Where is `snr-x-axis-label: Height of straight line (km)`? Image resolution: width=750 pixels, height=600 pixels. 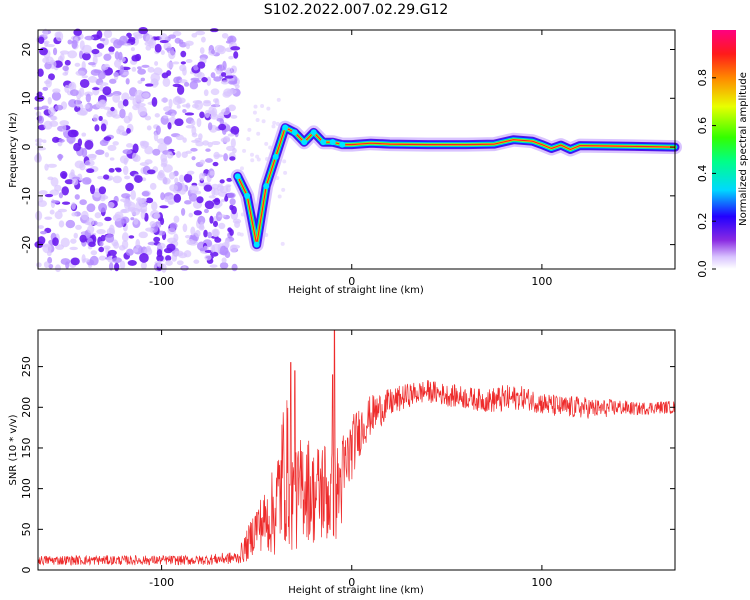
snr-x-axis-label: Height of straight line (km) is located at coordinates (356, 590).